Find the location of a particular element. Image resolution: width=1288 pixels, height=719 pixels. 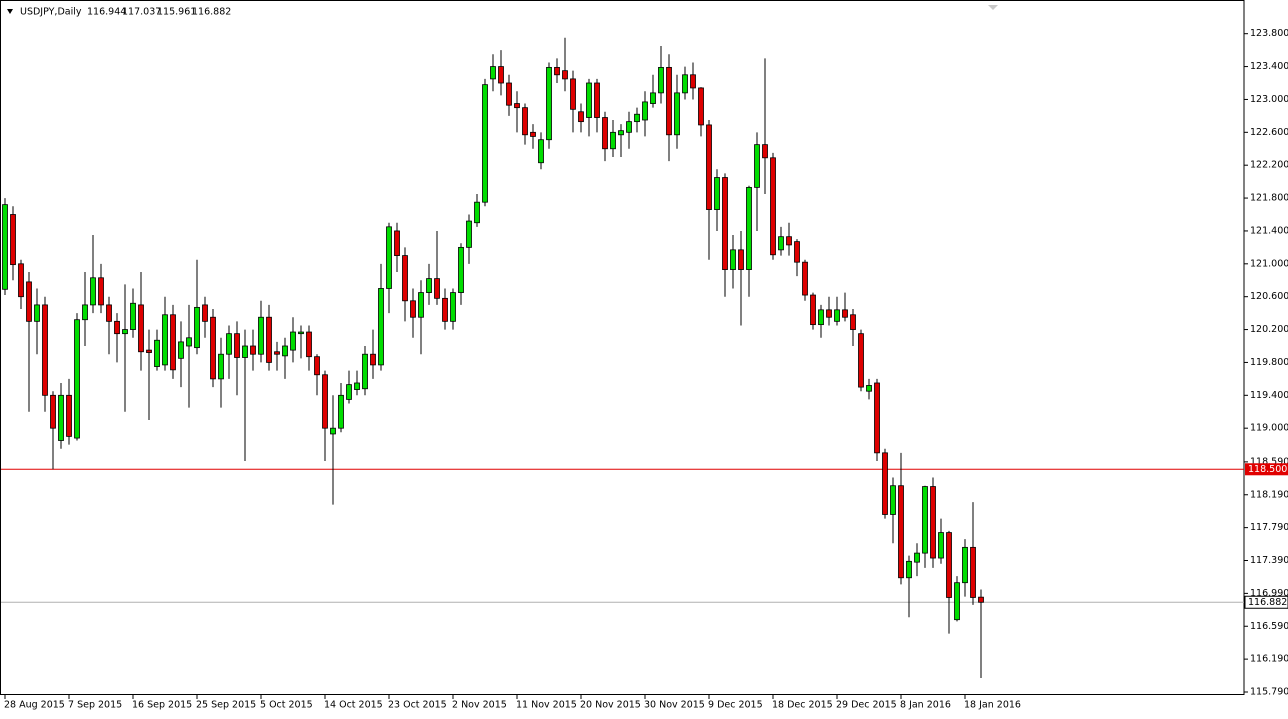

y-tick-label: 119.800 is located at coordinates (1269, 362).